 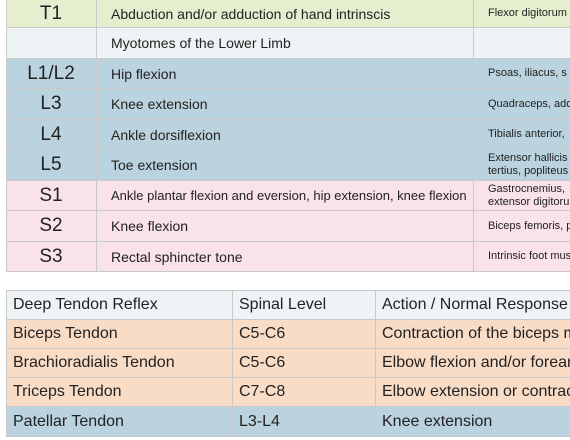 I want to click on action-cell: Myotomes of the Lower Limb, so click(x=285, y=43).